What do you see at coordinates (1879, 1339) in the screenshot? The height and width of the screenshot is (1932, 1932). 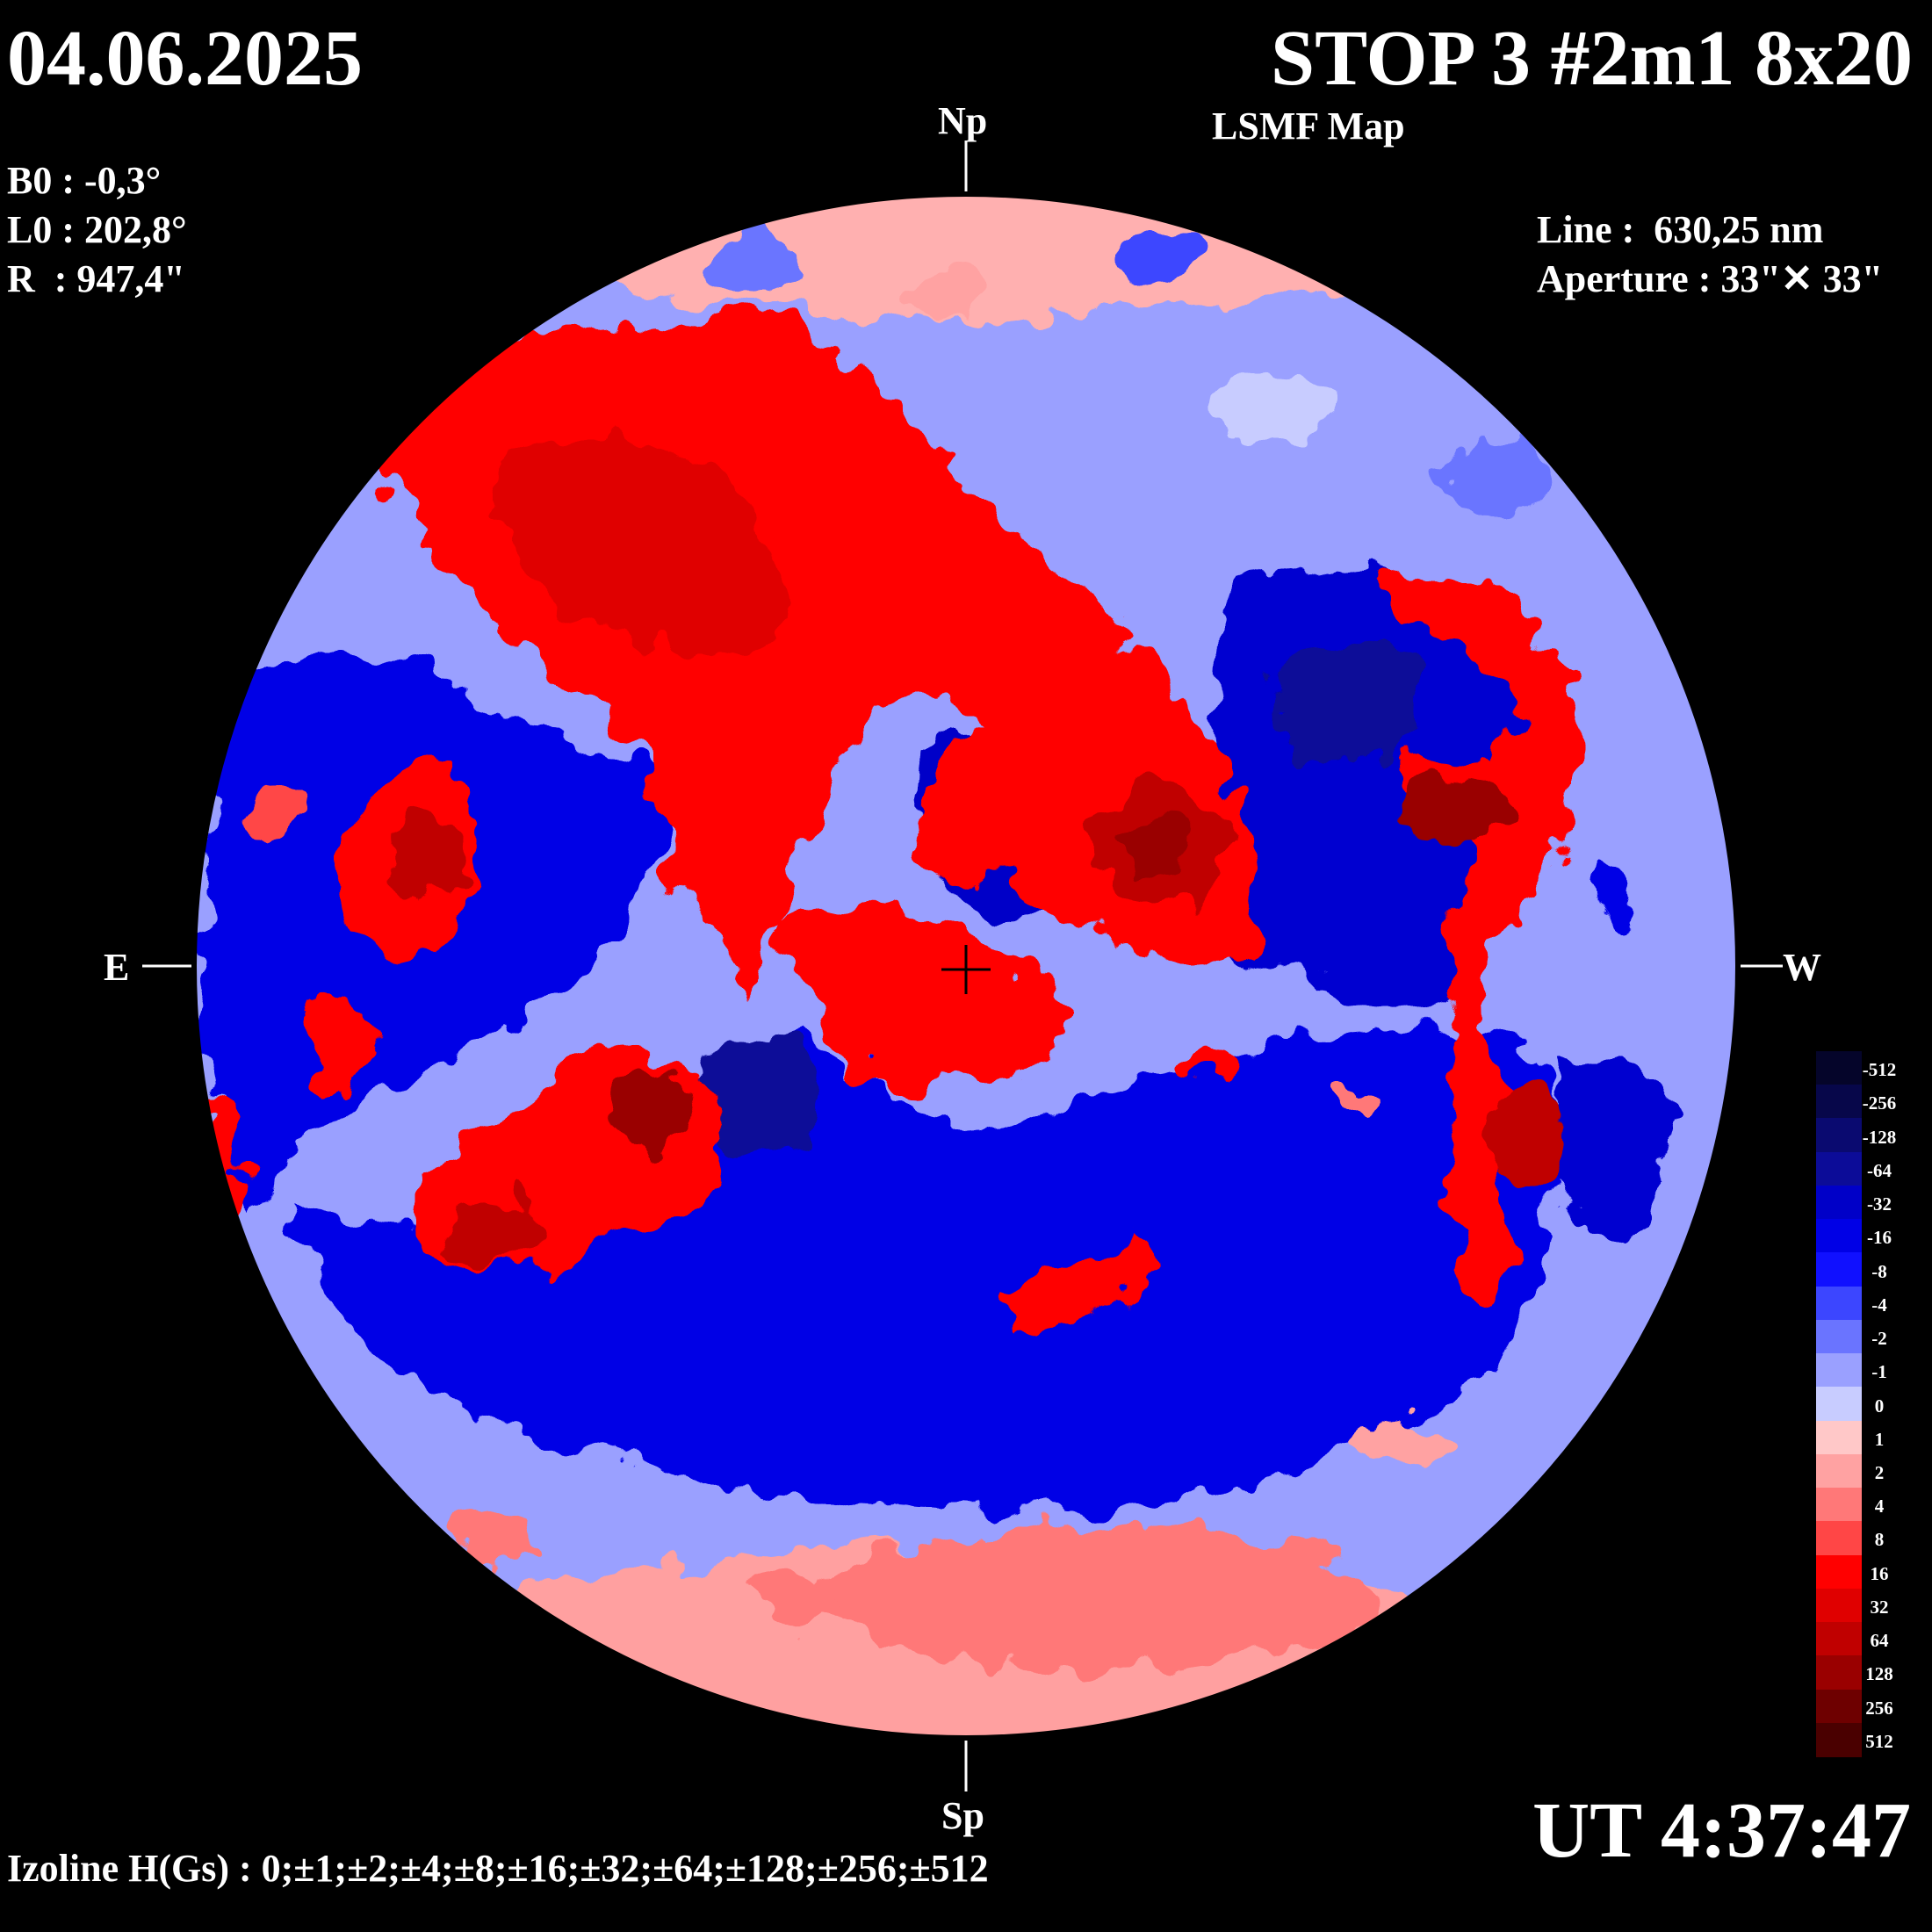 I see `legend-label: -2` at bounding box center [1879, 1339].